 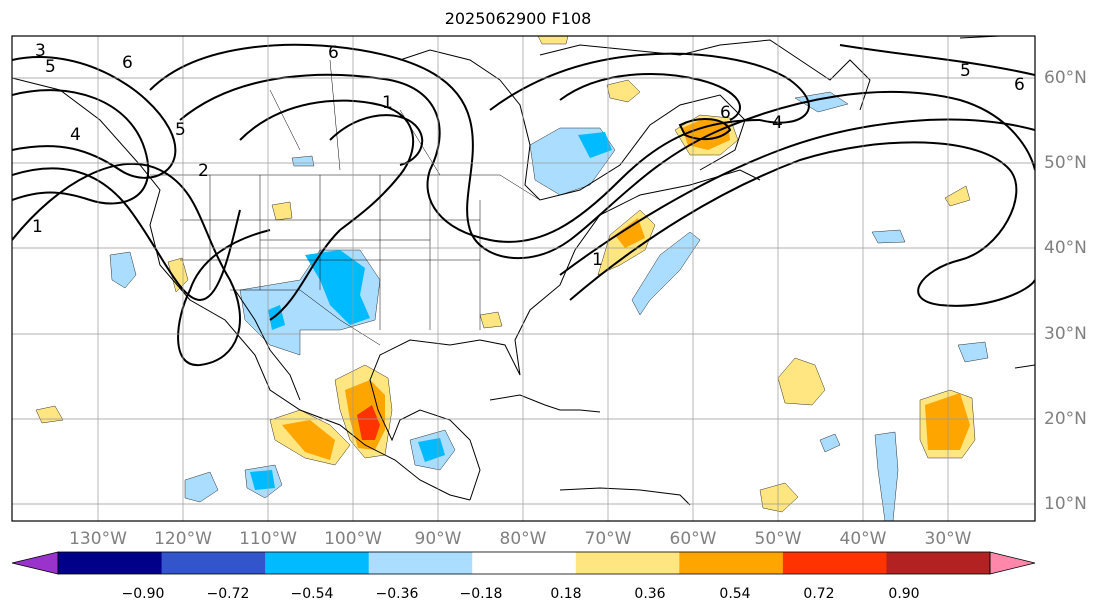 What do you see at coordinates (312, 594) in the screenshot?
I see `colorbar-tick-label: −0.54` at bounding box center [312, 594].